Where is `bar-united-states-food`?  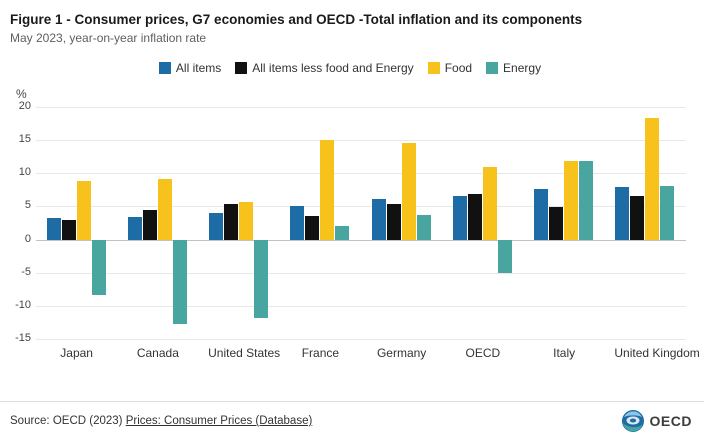
bar-united-states-food is located at coordinates (246, 220).